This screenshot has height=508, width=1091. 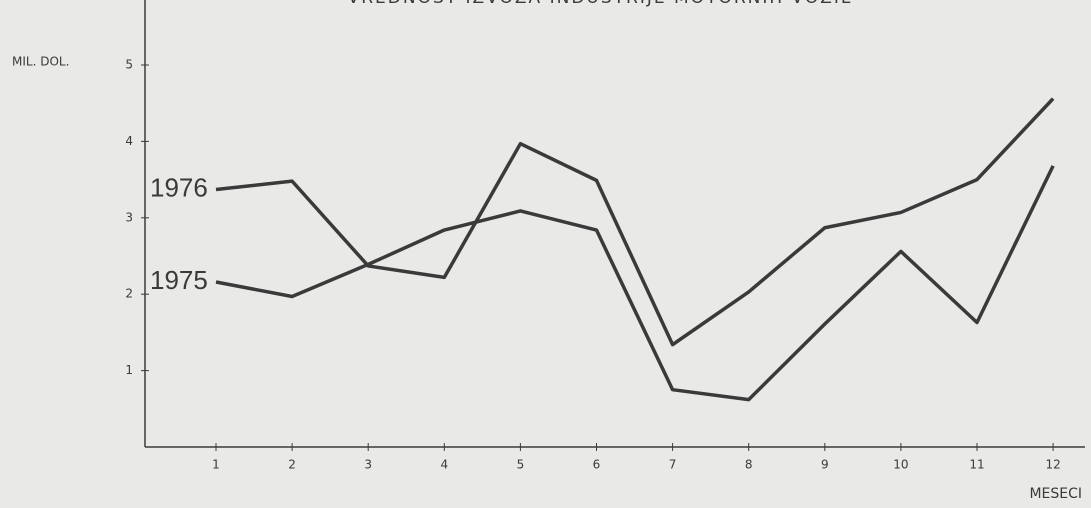 What do you see at coordinates (129, 217) in the screenshot?
I see `y-tick-label: 3` at bounding box center [129, 217].